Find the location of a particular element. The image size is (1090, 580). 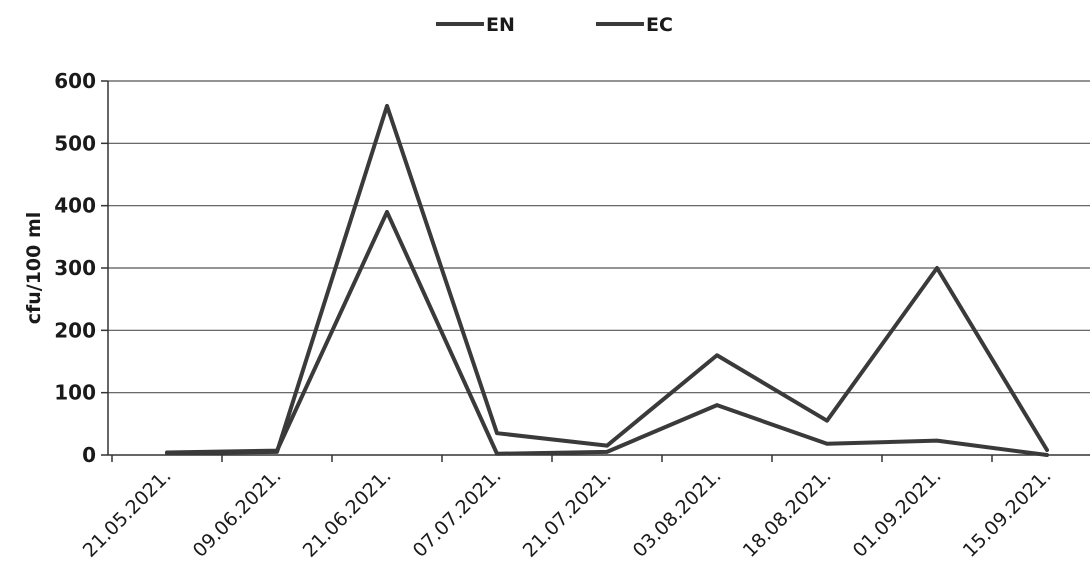

x-tick-label: 21.05.2021. is located at coordinates (127, 513).